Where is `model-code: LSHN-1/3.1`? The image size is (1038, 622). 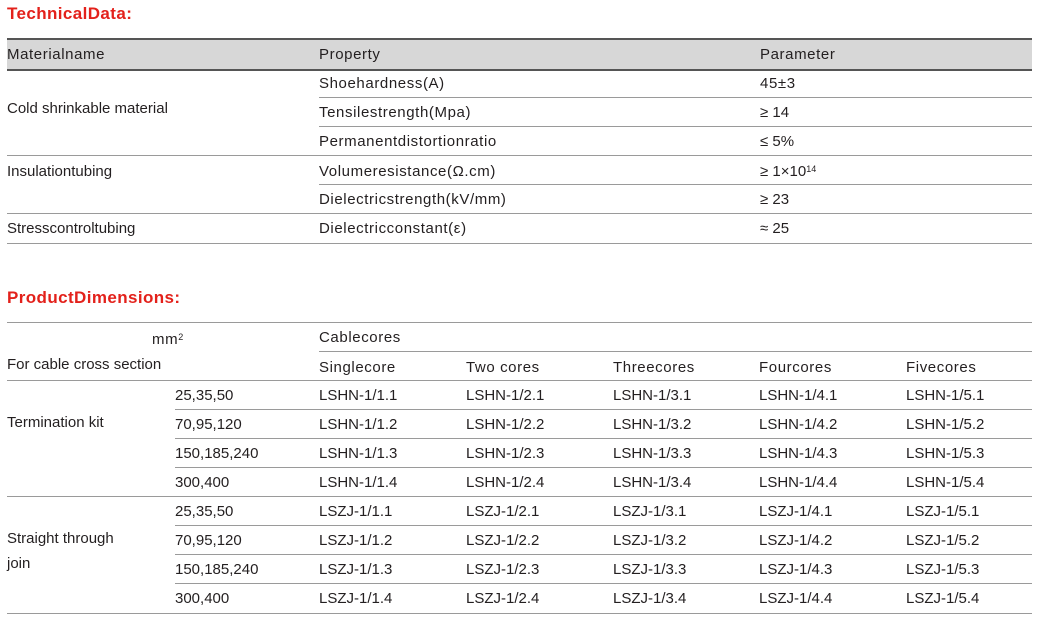 model-code: LSHN-1/3.1 is located at coordinates (652, 395).